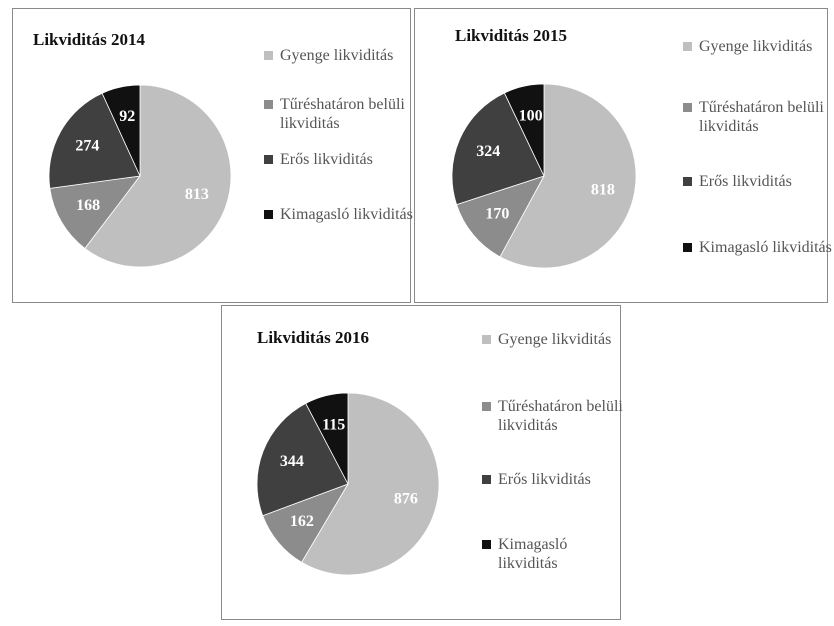 This screenshot has height=626, width=834. I want to click on data-label: 170, so click(497, 214).